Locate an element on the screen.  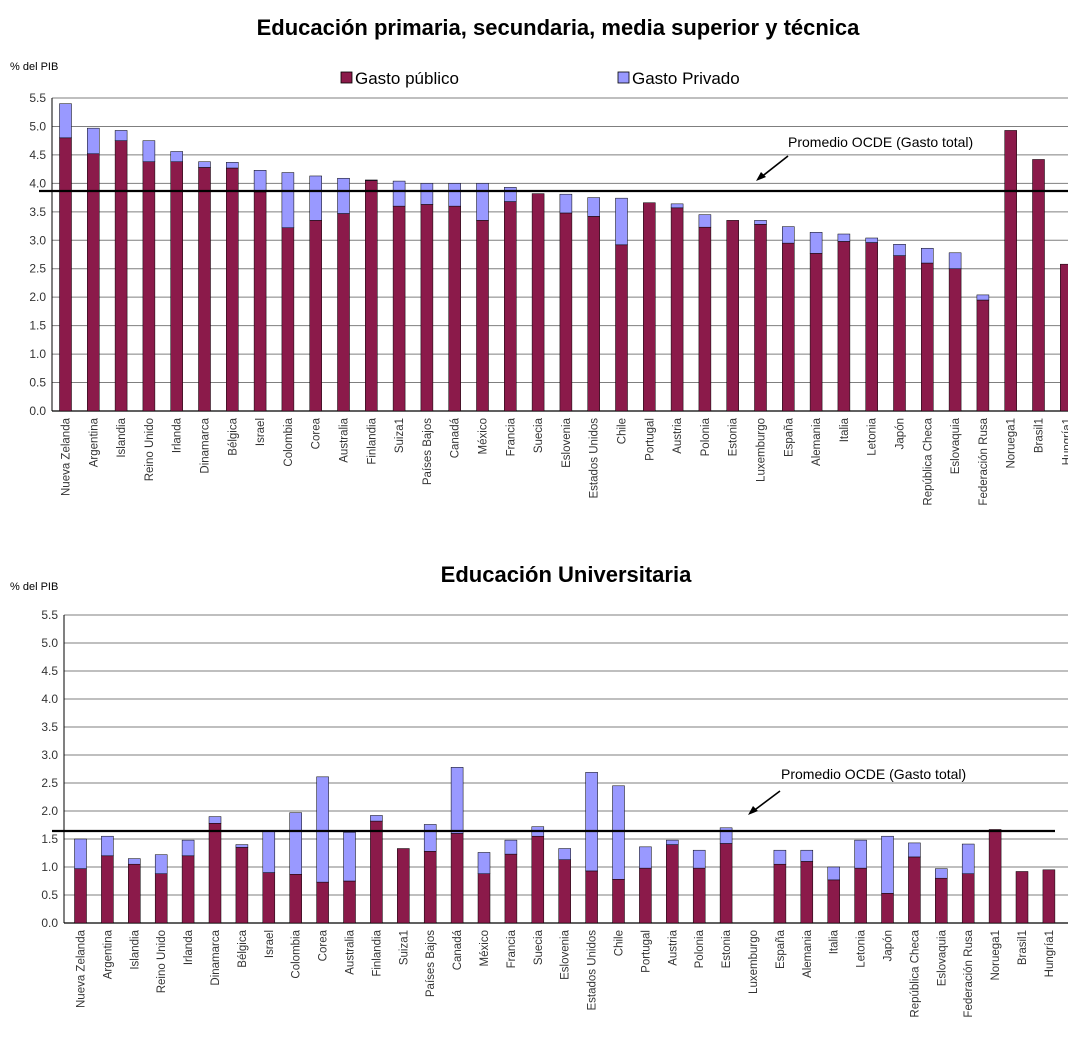
x-tick-label: Finlandia is located at coordinates (377, 952).